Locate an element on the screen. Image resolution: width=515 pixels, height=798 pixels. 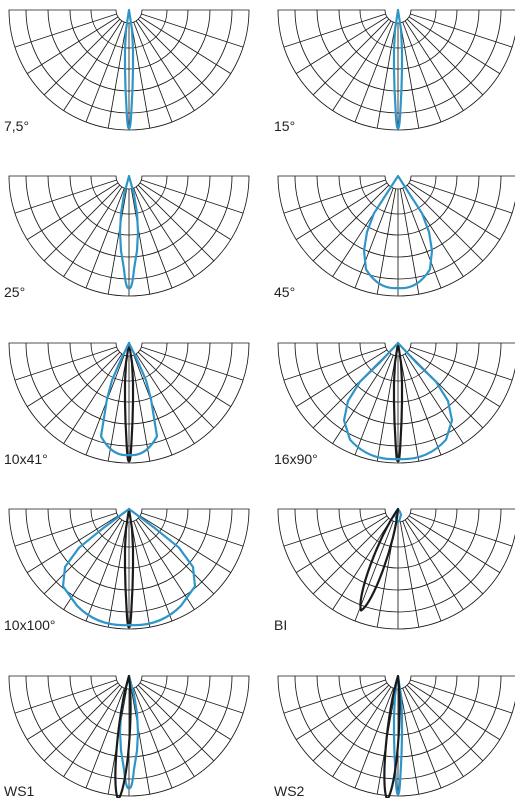
polar-diagram-10x41-deg: 10x41° is located at coordinates (127, 404).